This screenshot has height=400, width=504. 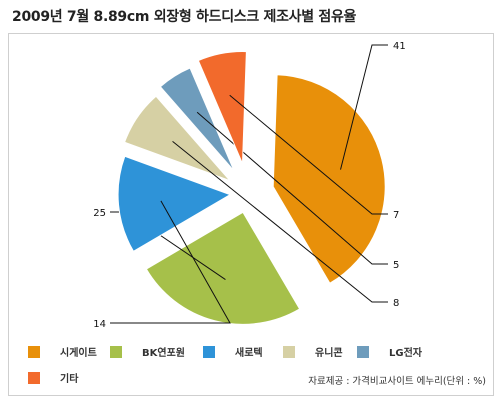 What do you see at coordinates (99, 324) in the screenshot?
I see `data-label-2: 14` at bounding box center [99, 324].